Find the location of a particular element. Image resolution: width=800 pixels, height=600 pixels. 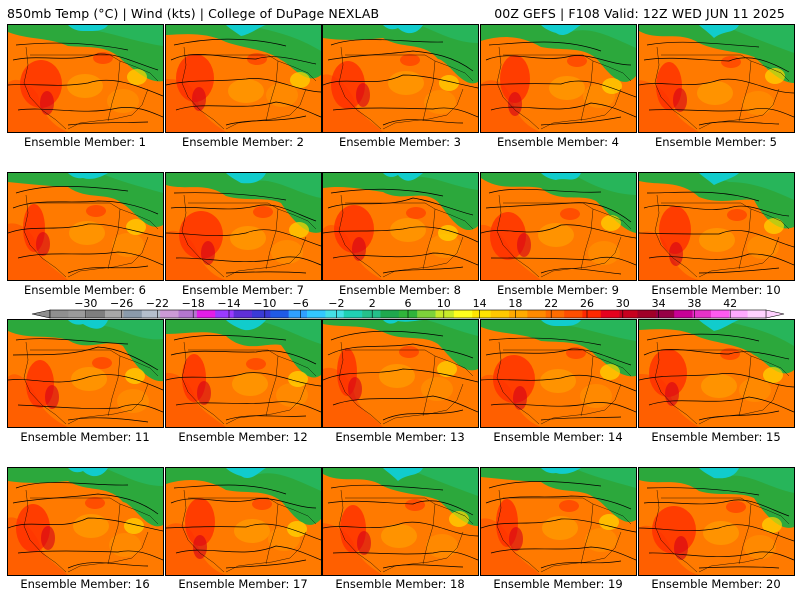

ensemble-member-label: Ensemble Member: 13 is located at coordinates (400, 437).